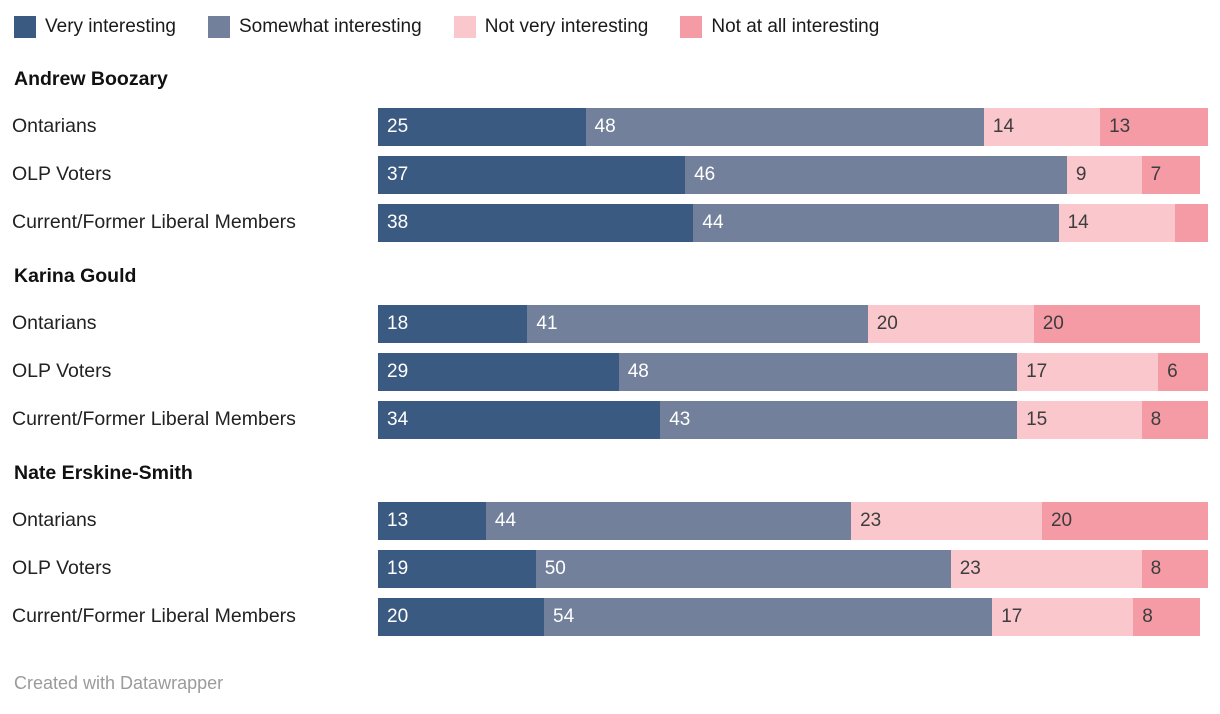 The image size is (1220, 714). I want to click on legend-swatch-not-very-interesting, so click(464, 27).